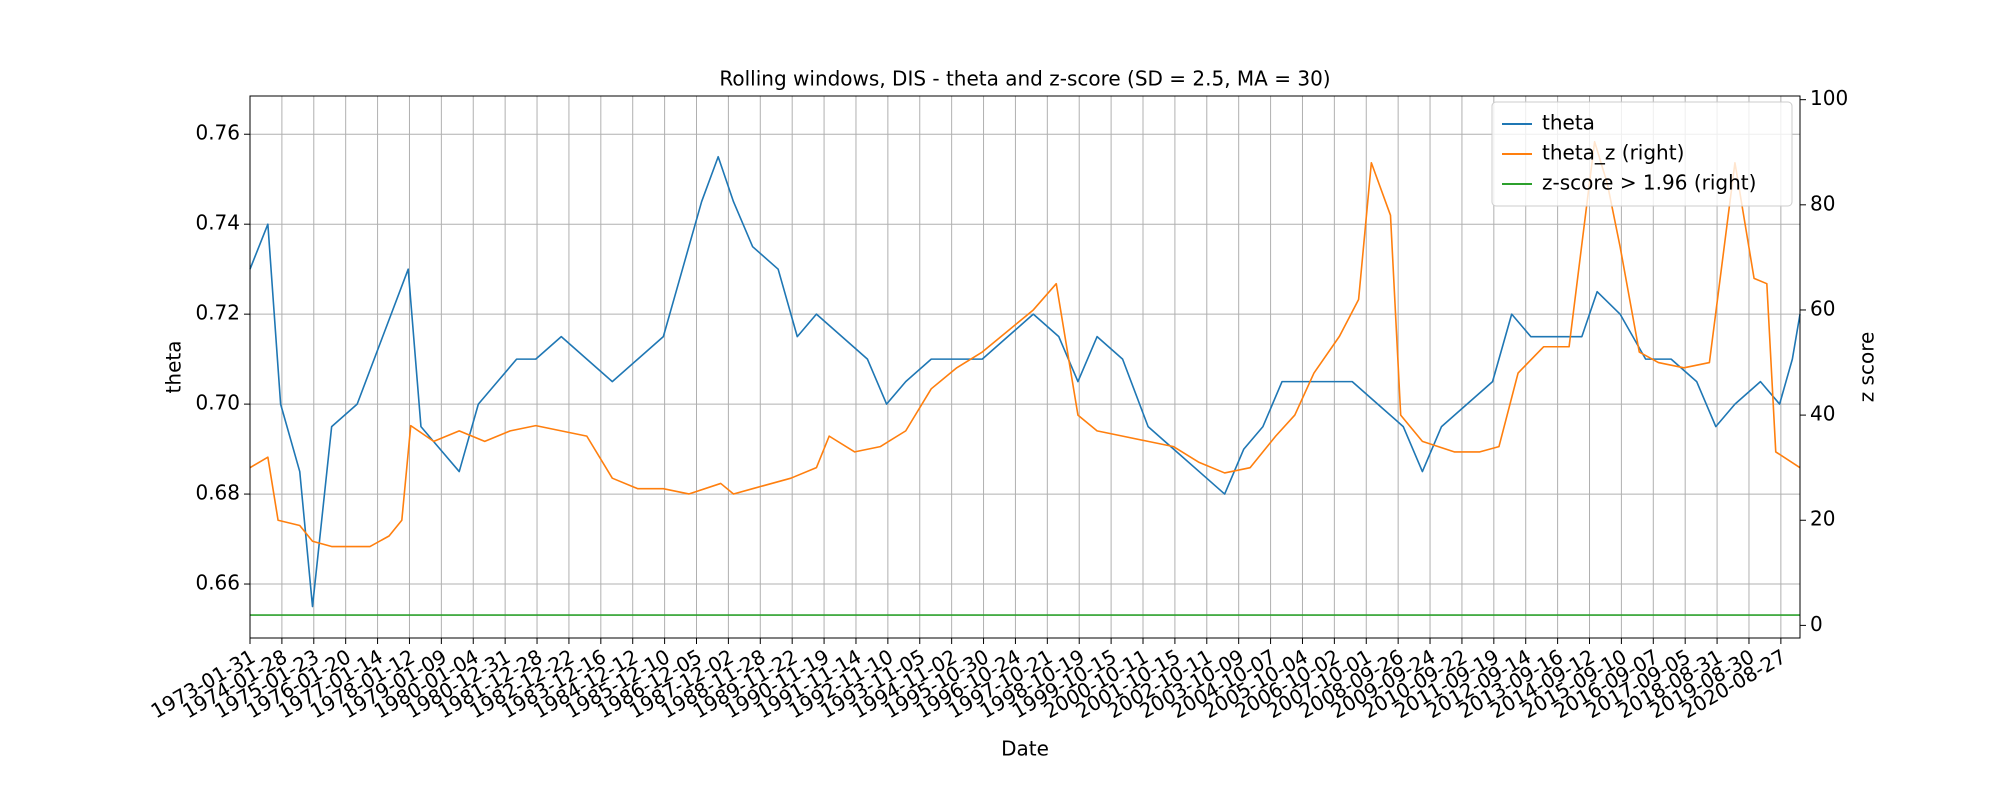 Image resolution: width=2000 pixels, height=800 pixels. Describe the element at coordinates (1568, 123) in the screenshot. I see `legend-label: theta` at that location.